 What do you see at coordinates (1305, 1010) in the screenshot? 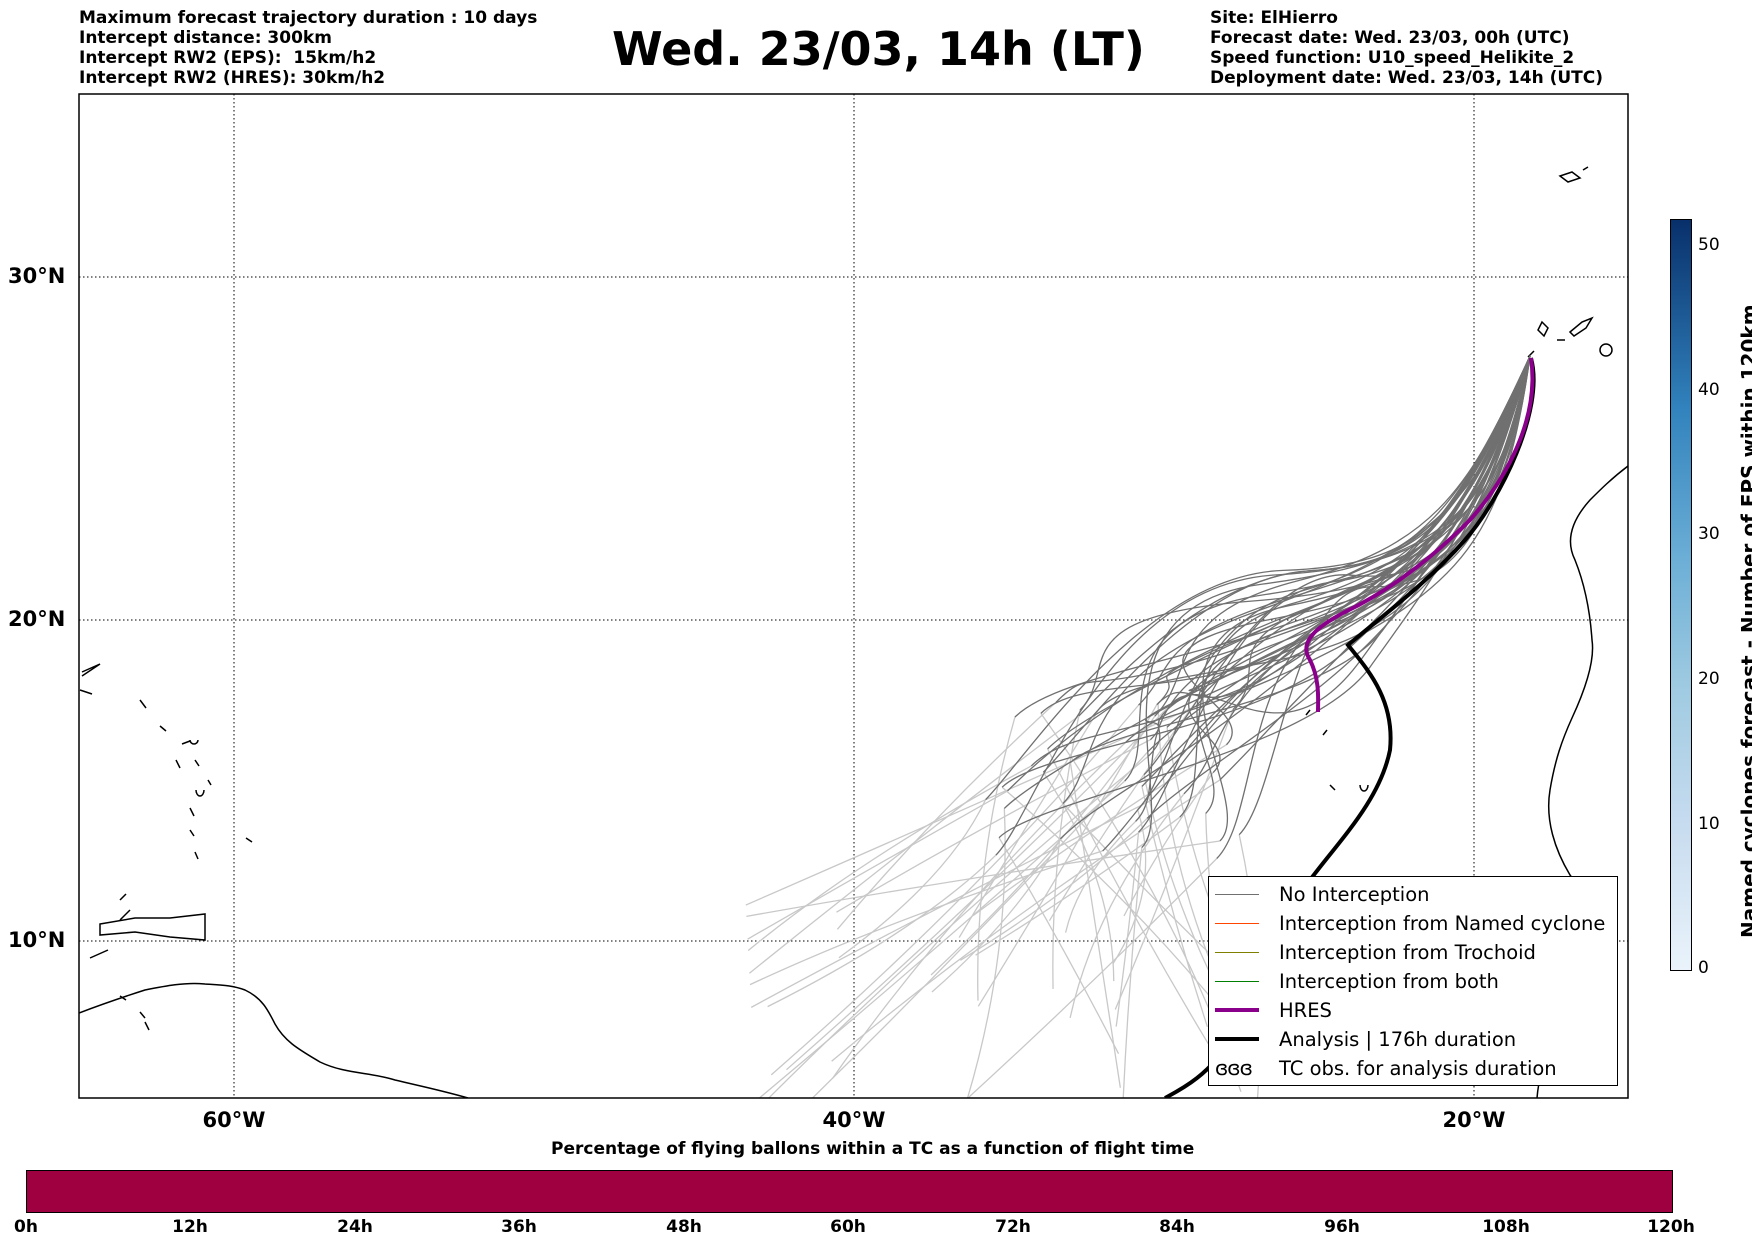
I see `legend-label: HRES` at bounding box center [1305, 1010].